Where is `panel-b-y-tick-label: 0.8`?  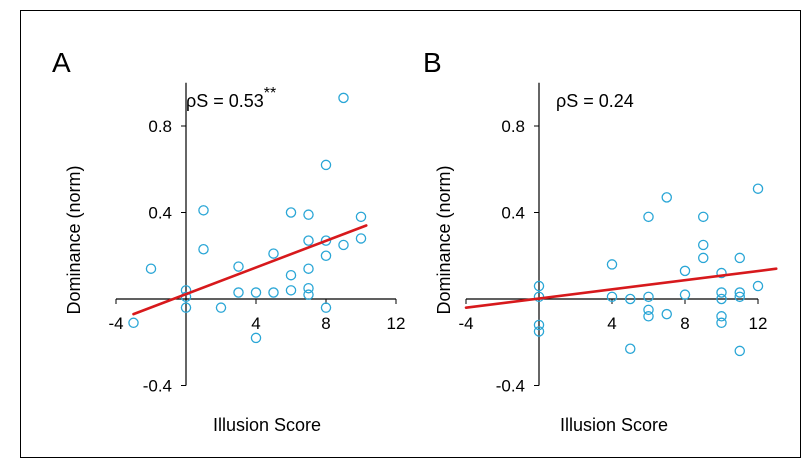 panel-b-y-tick-label: 0.8 is located at coordinates (513, 126).